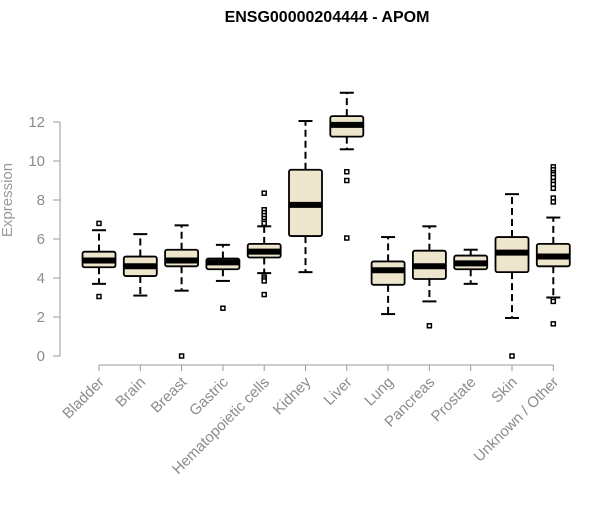 This screenshot has height=505, width=600. I want to click on box-bladder, so click(99, 260).